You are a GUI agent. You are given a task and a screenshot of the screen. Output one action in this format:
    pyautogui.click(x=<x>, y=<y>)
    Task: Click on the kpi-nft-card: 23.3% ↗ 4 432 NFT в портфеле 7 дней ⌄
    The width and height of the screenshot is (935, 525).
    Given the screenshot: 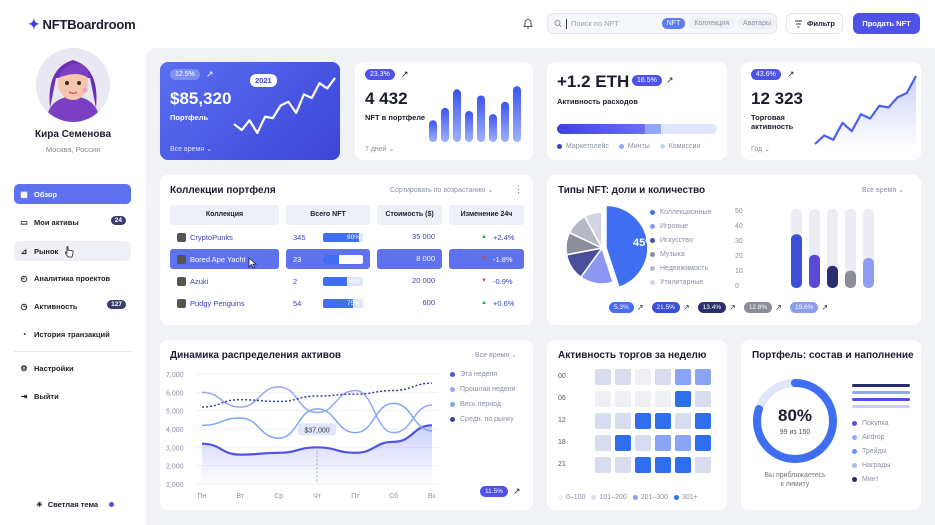 What is the action you would take?
    pyautogui.click(x=444, y=111)
    